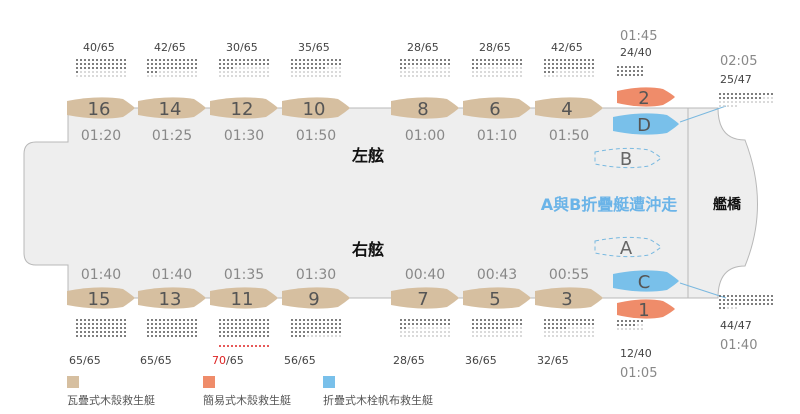  What do you see at coordinates (316, 136) in the screenshot?
I see `boat-10-time: 01:50` at bounding box center [316, 136].